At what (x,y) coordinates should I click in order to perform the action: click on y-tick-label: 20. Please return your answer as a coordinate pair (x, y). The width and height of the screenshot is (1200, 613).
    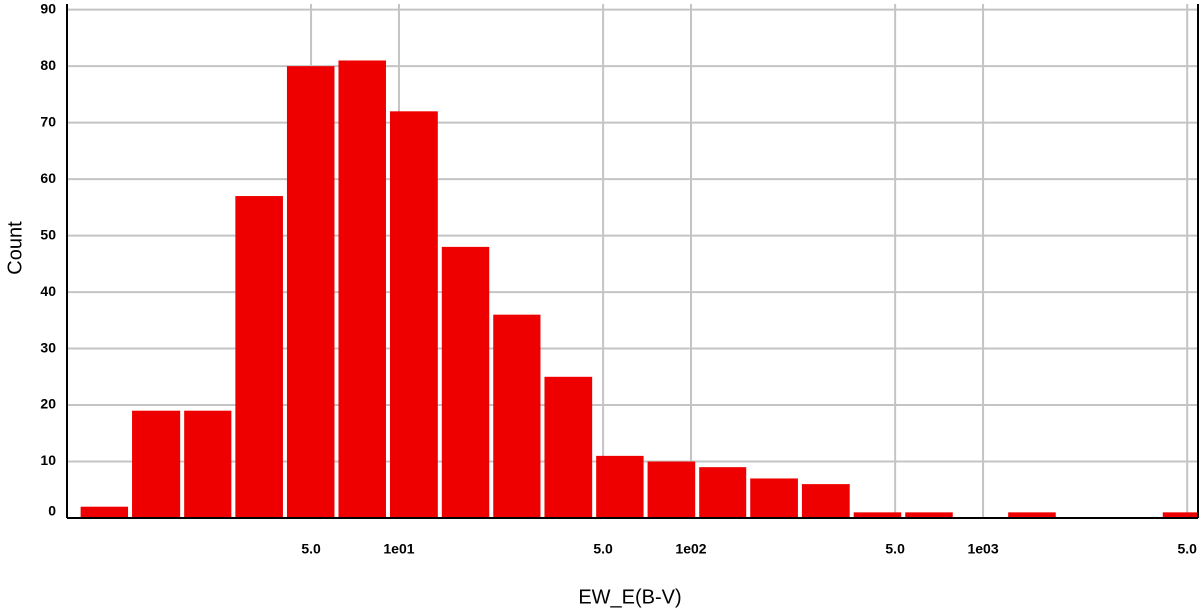
    Looking at the image, I should click on (48, 404).